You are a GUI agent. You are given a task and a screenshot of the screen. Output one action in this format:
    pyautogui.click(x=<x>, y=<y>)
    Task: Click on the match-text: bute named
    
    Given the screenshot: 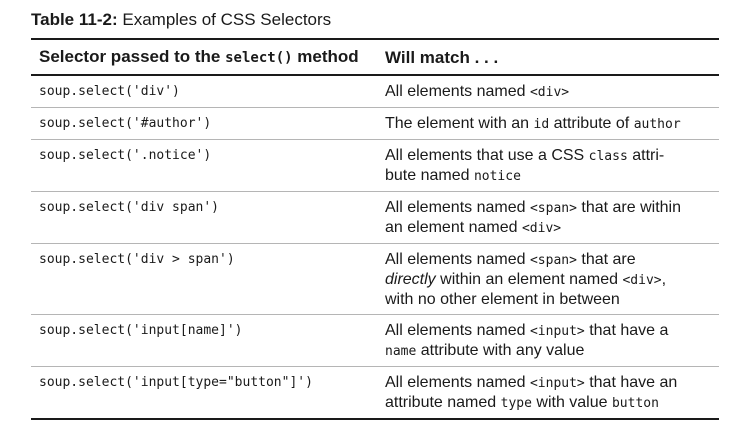 What is the action you would take?
    pyautogui.click(x=429, y=175)
    